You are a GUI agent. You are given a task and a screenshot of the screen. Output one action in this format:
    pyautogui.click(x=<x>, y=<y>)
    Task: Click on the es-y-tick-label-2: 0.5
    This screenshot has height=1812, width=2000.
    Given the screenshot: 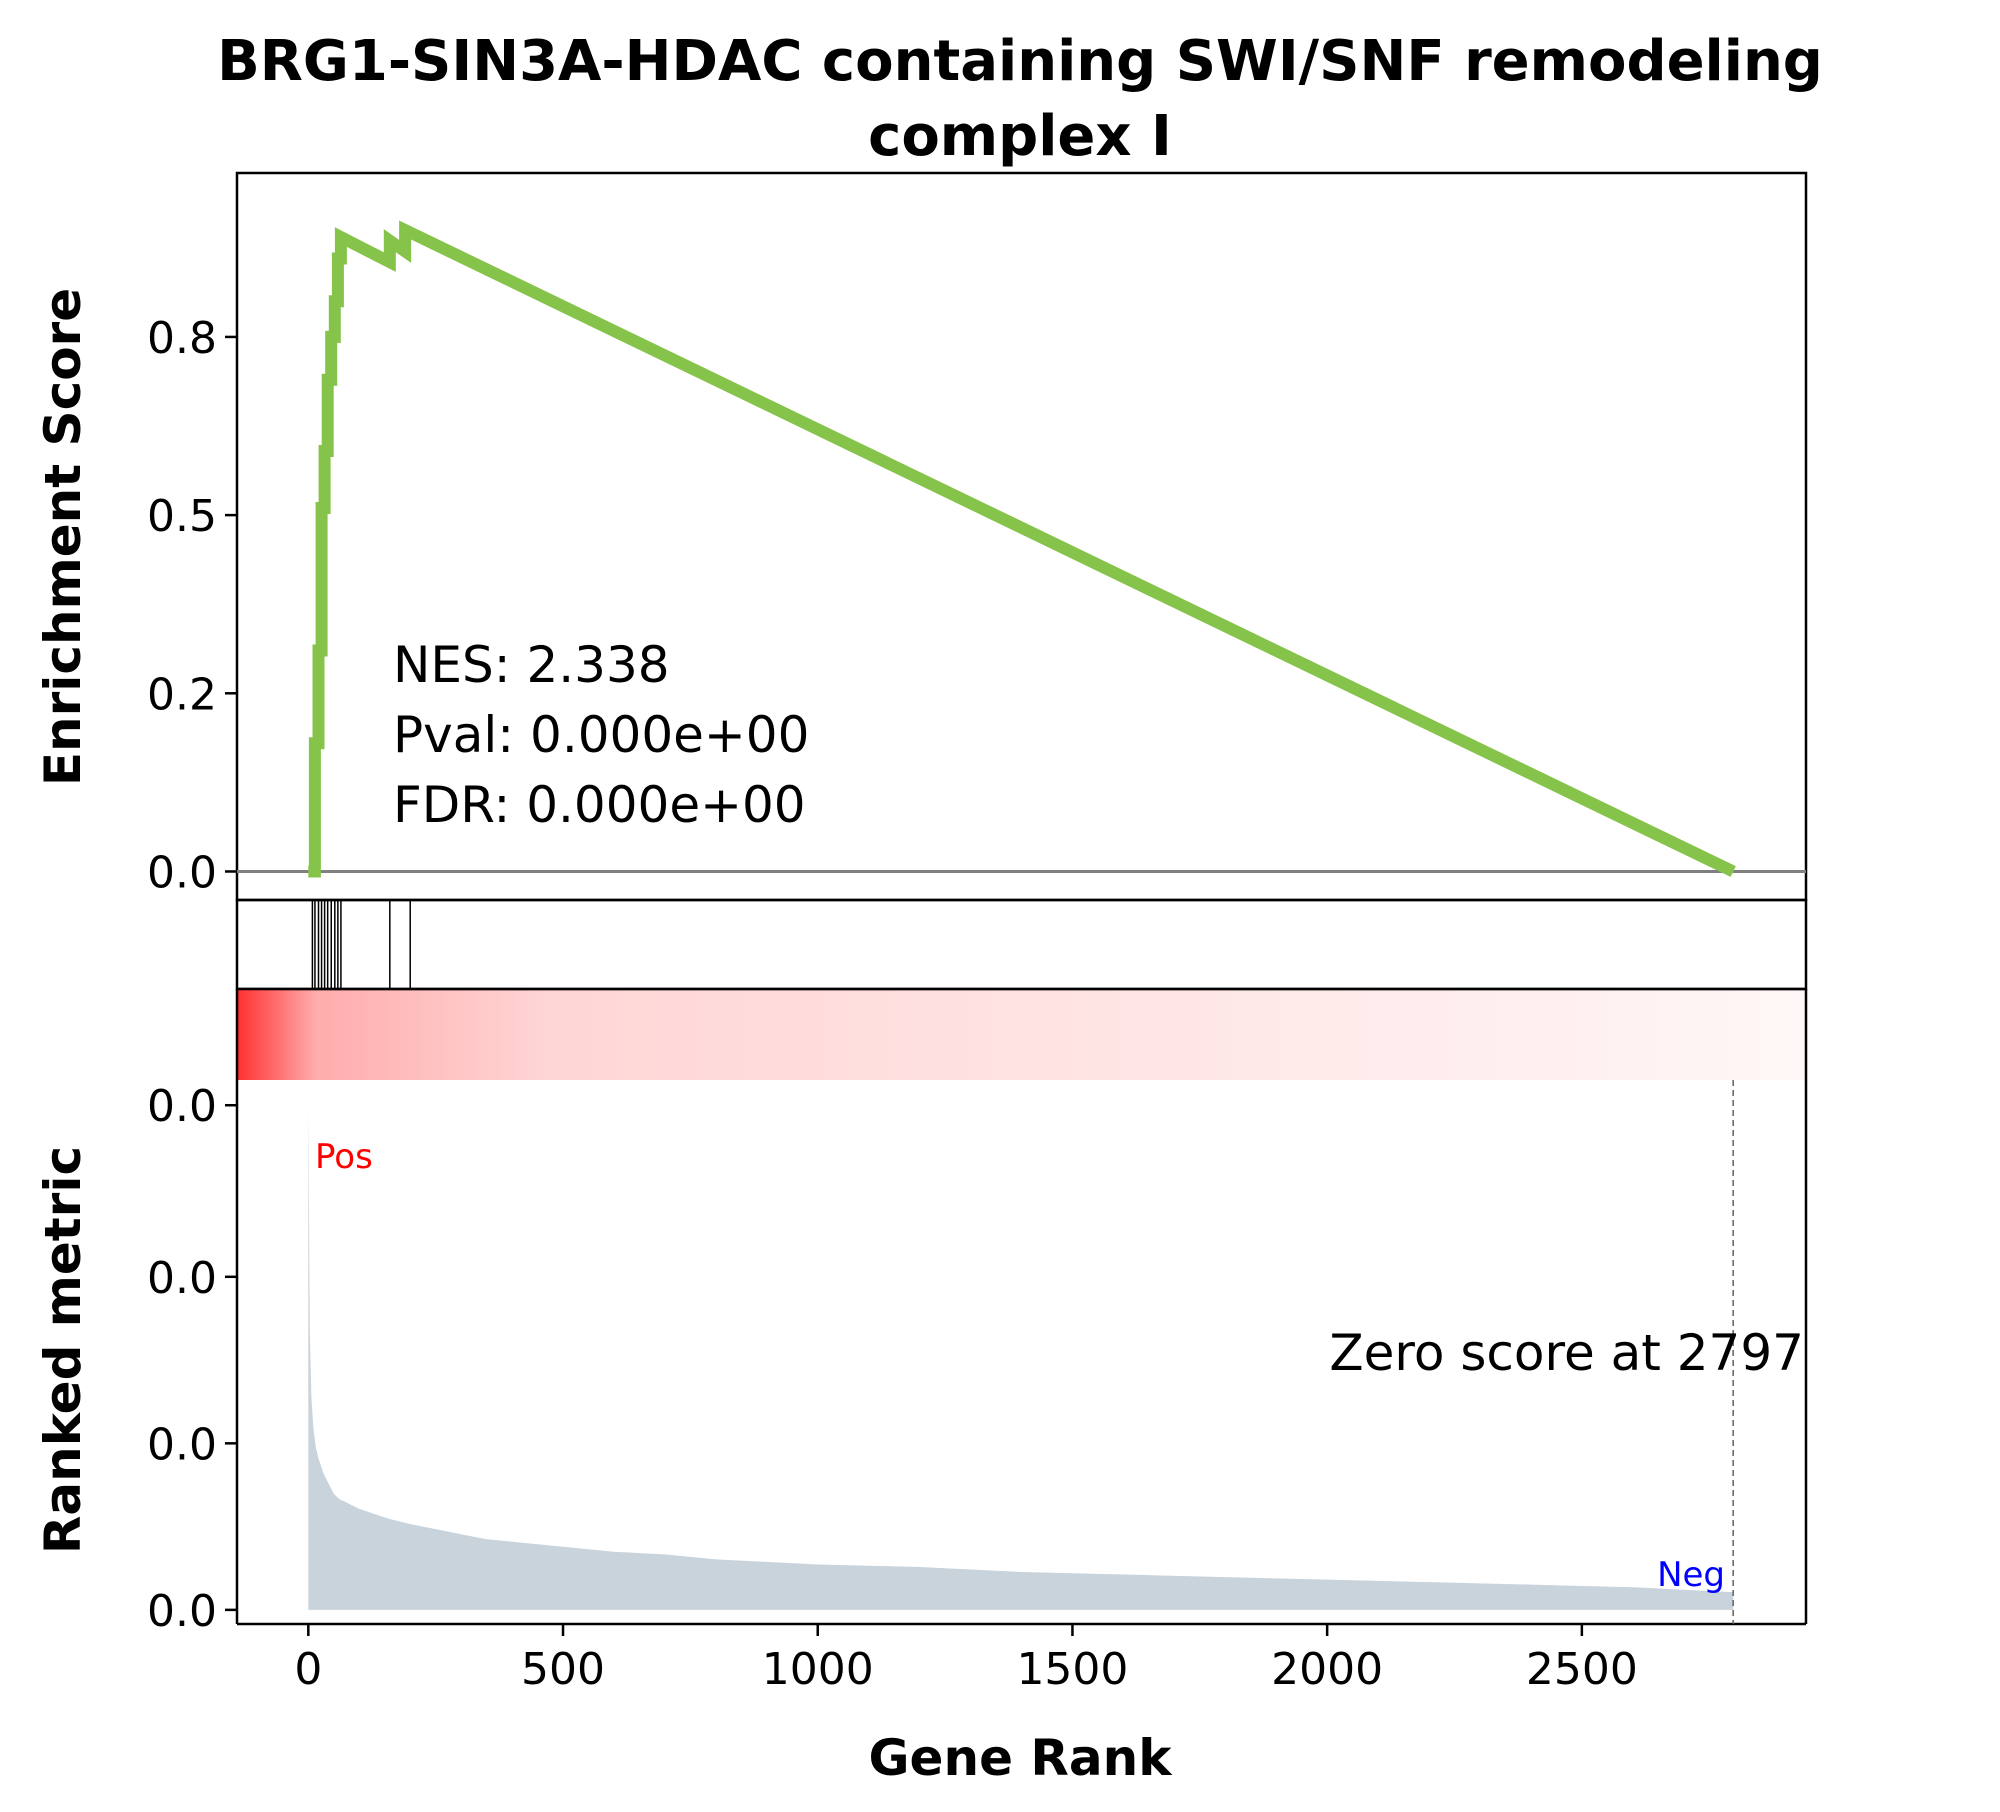 What is the action you would take?
    pyautogui.click(x=182, y=516)
    